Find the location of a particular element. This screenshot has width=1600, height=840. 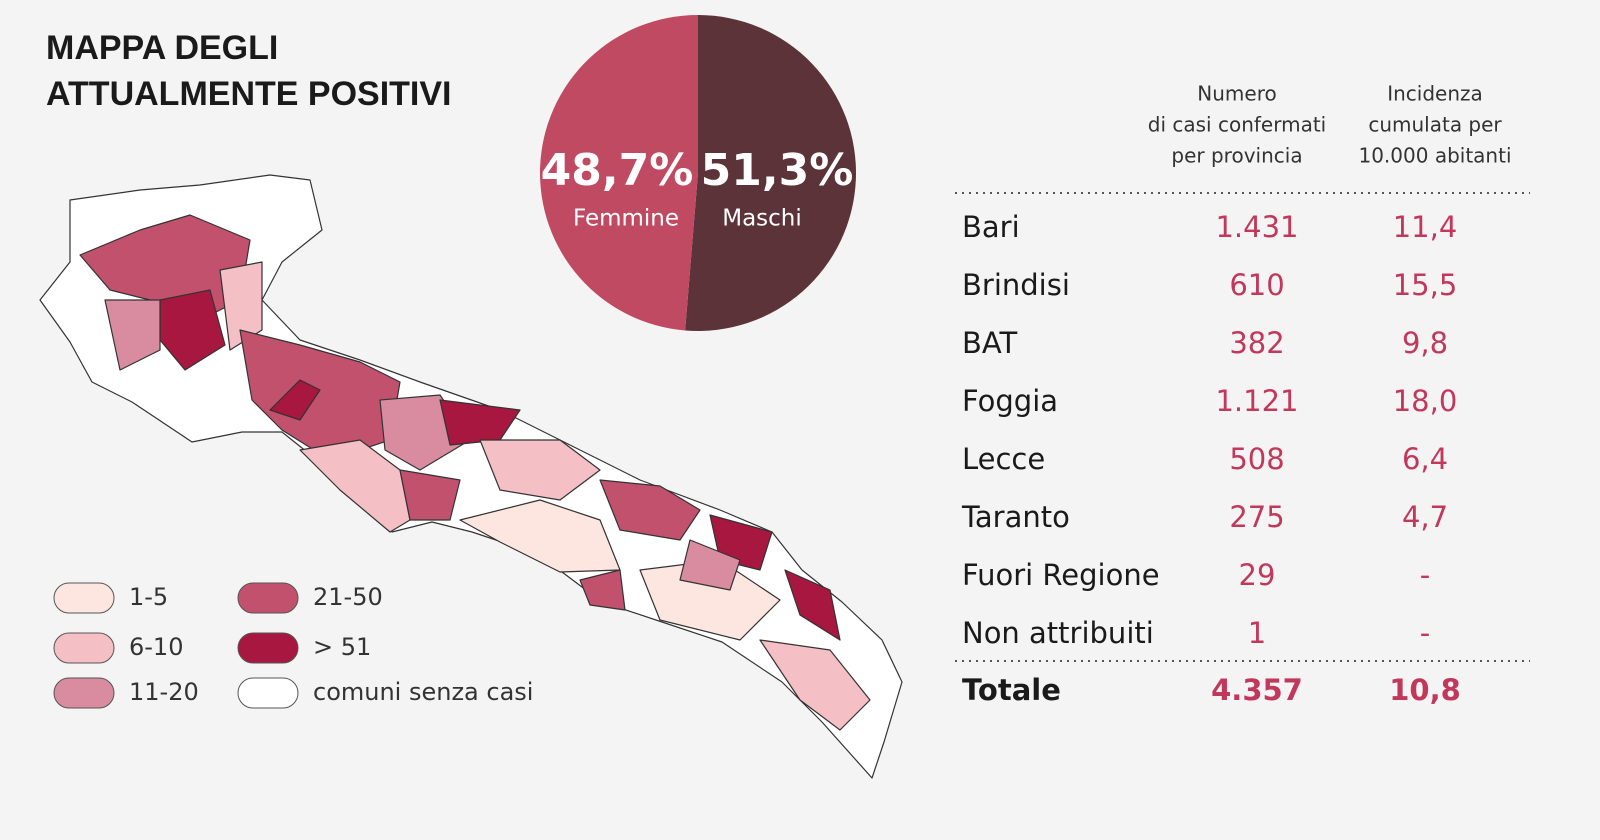

row-label: Fuori Regione is located at coordinates (1061, 575).